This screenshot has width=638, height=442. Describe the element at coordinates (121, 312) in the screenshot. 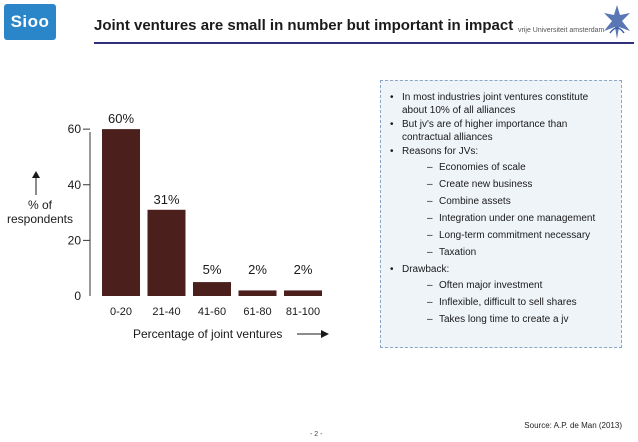

I see `x-tick-label: 0-20` at that location.